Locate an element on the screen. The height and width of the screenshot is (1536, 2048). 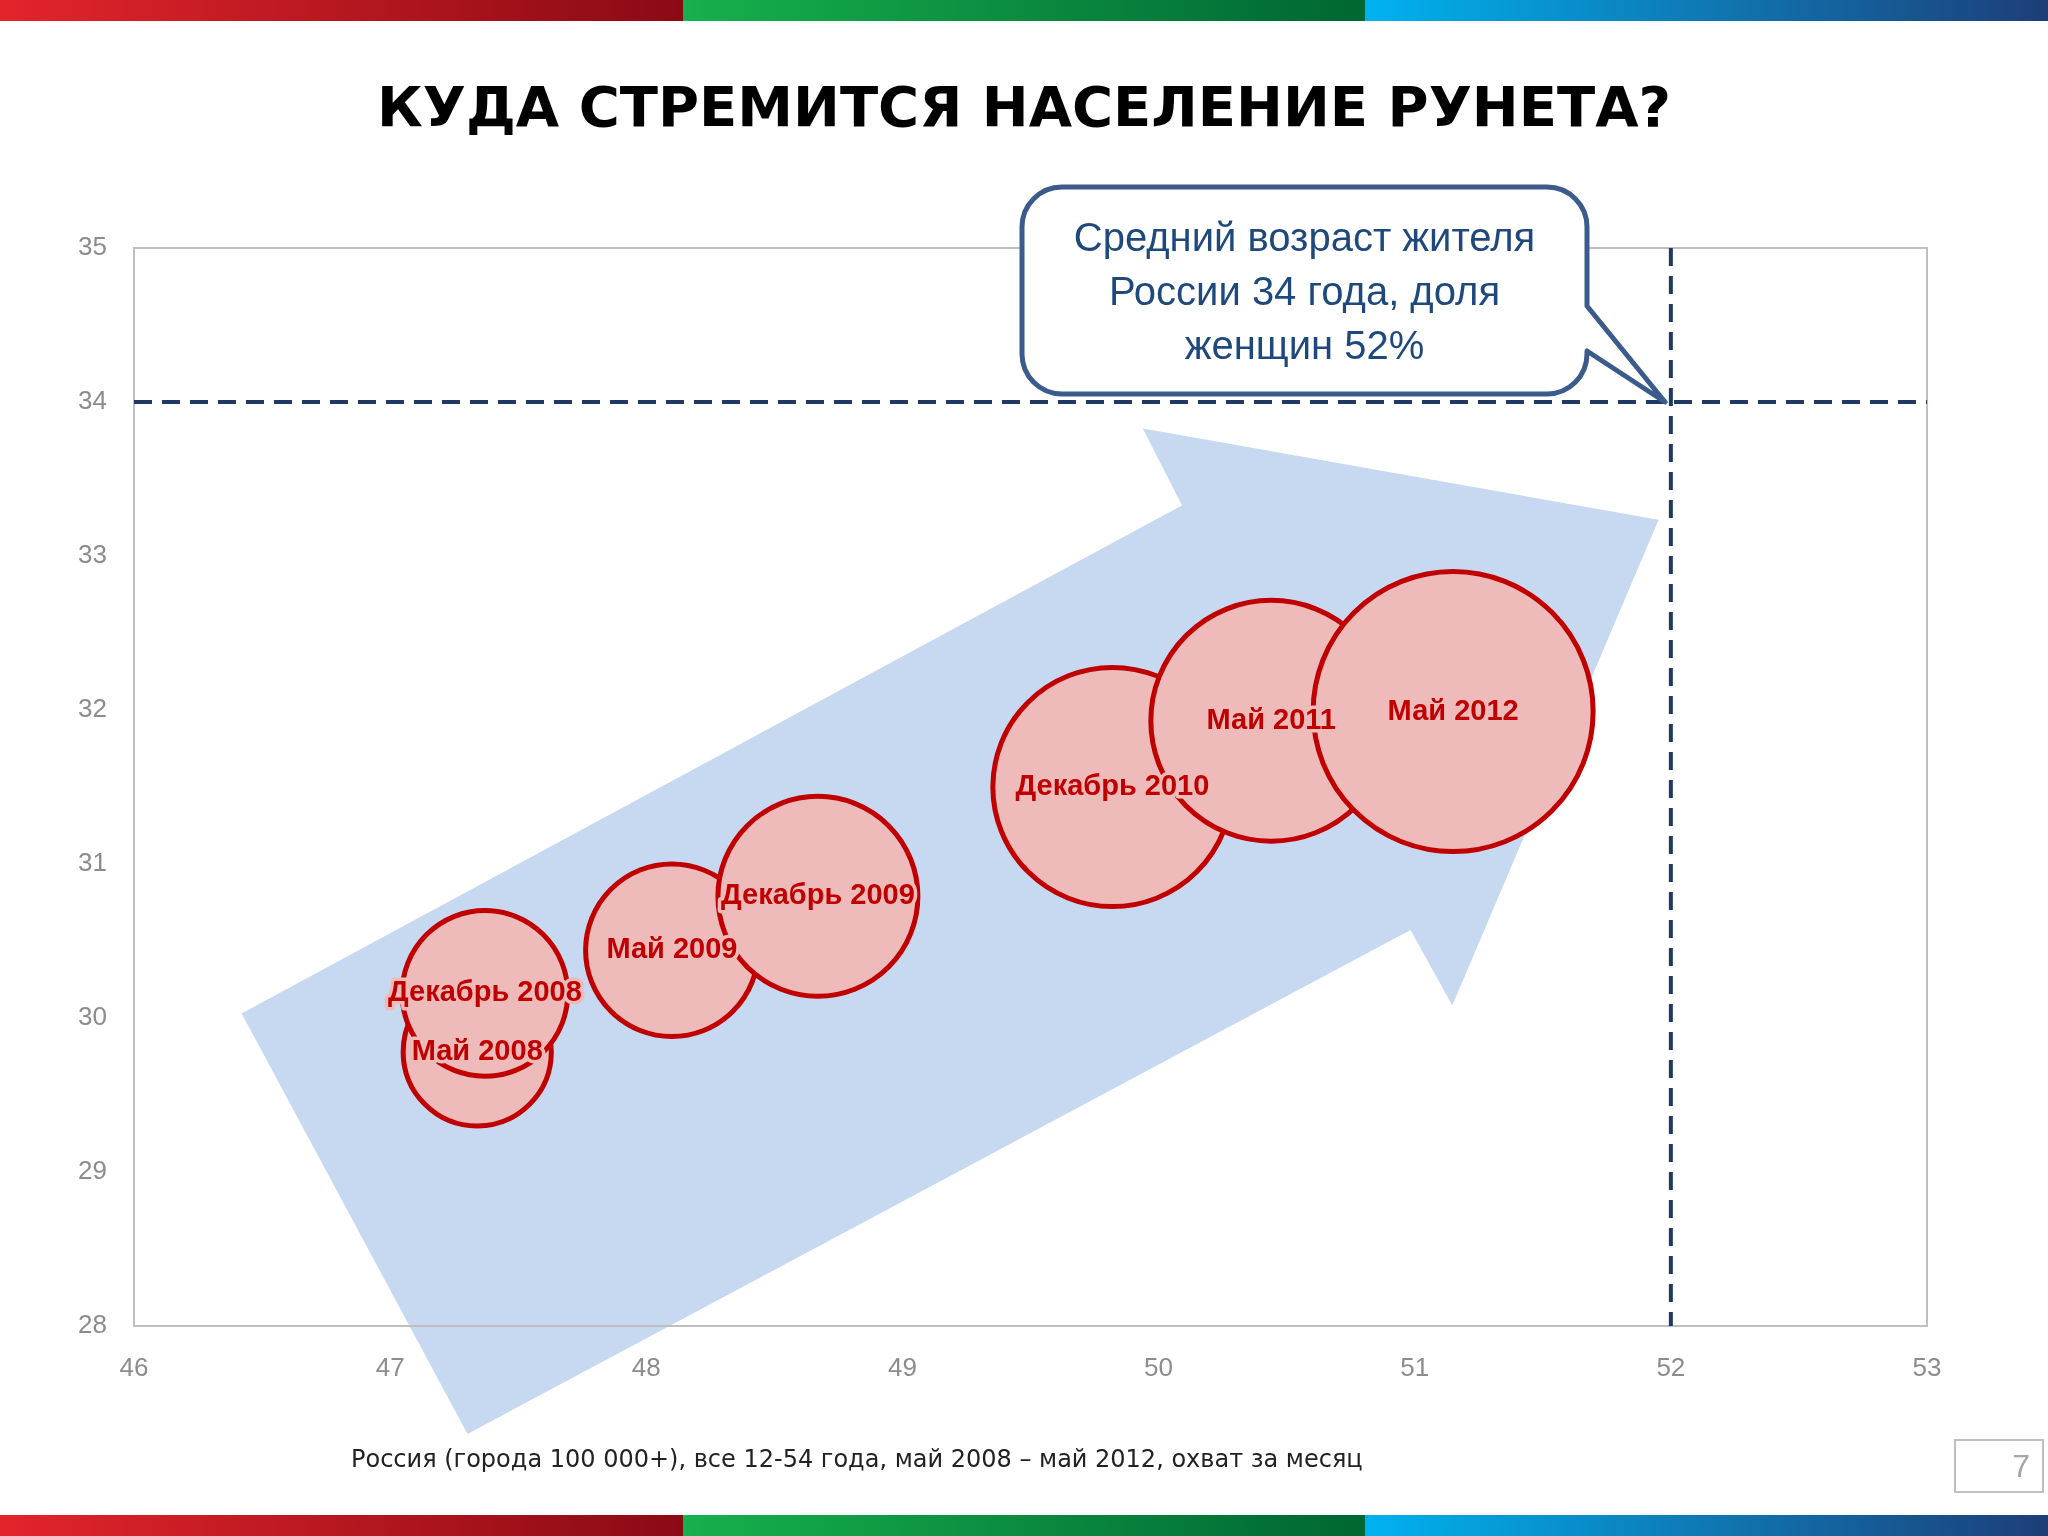
x-tick-label: 46 is located at coordinates (134, 1366).